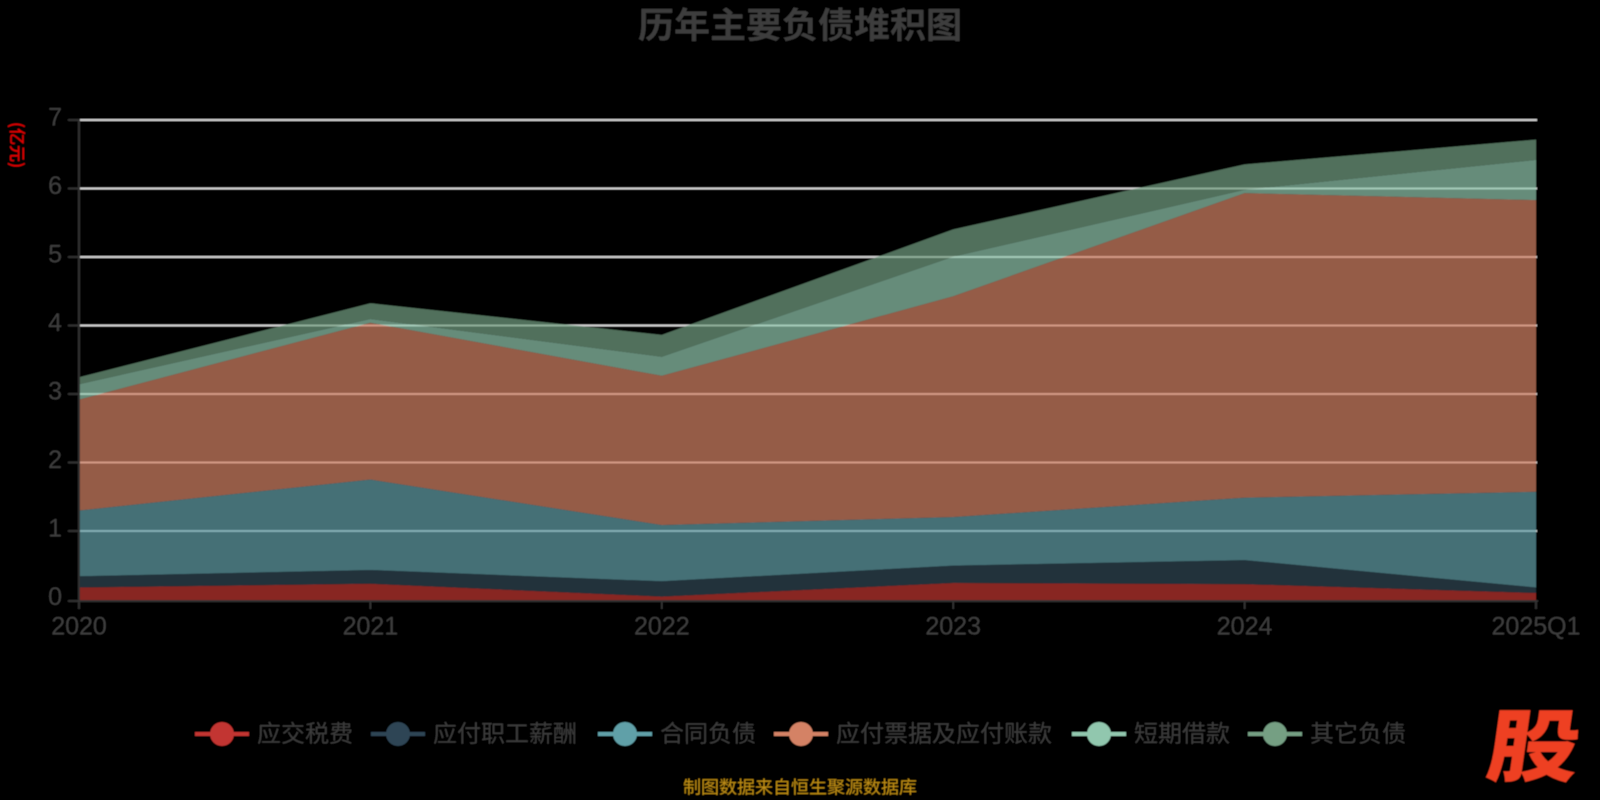  Describe the element at coordinates (55, 323) in the screenshot. I see `svg-text: 4` at that location.